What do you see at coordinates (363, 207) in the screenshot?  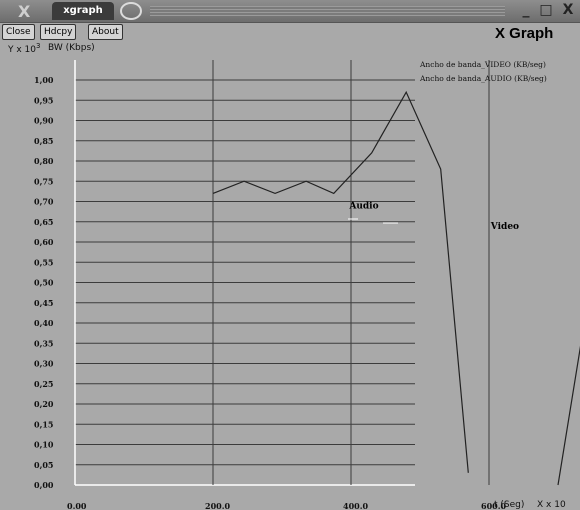 I see `annotation-label: Audio` at bounding box center [363, 207].